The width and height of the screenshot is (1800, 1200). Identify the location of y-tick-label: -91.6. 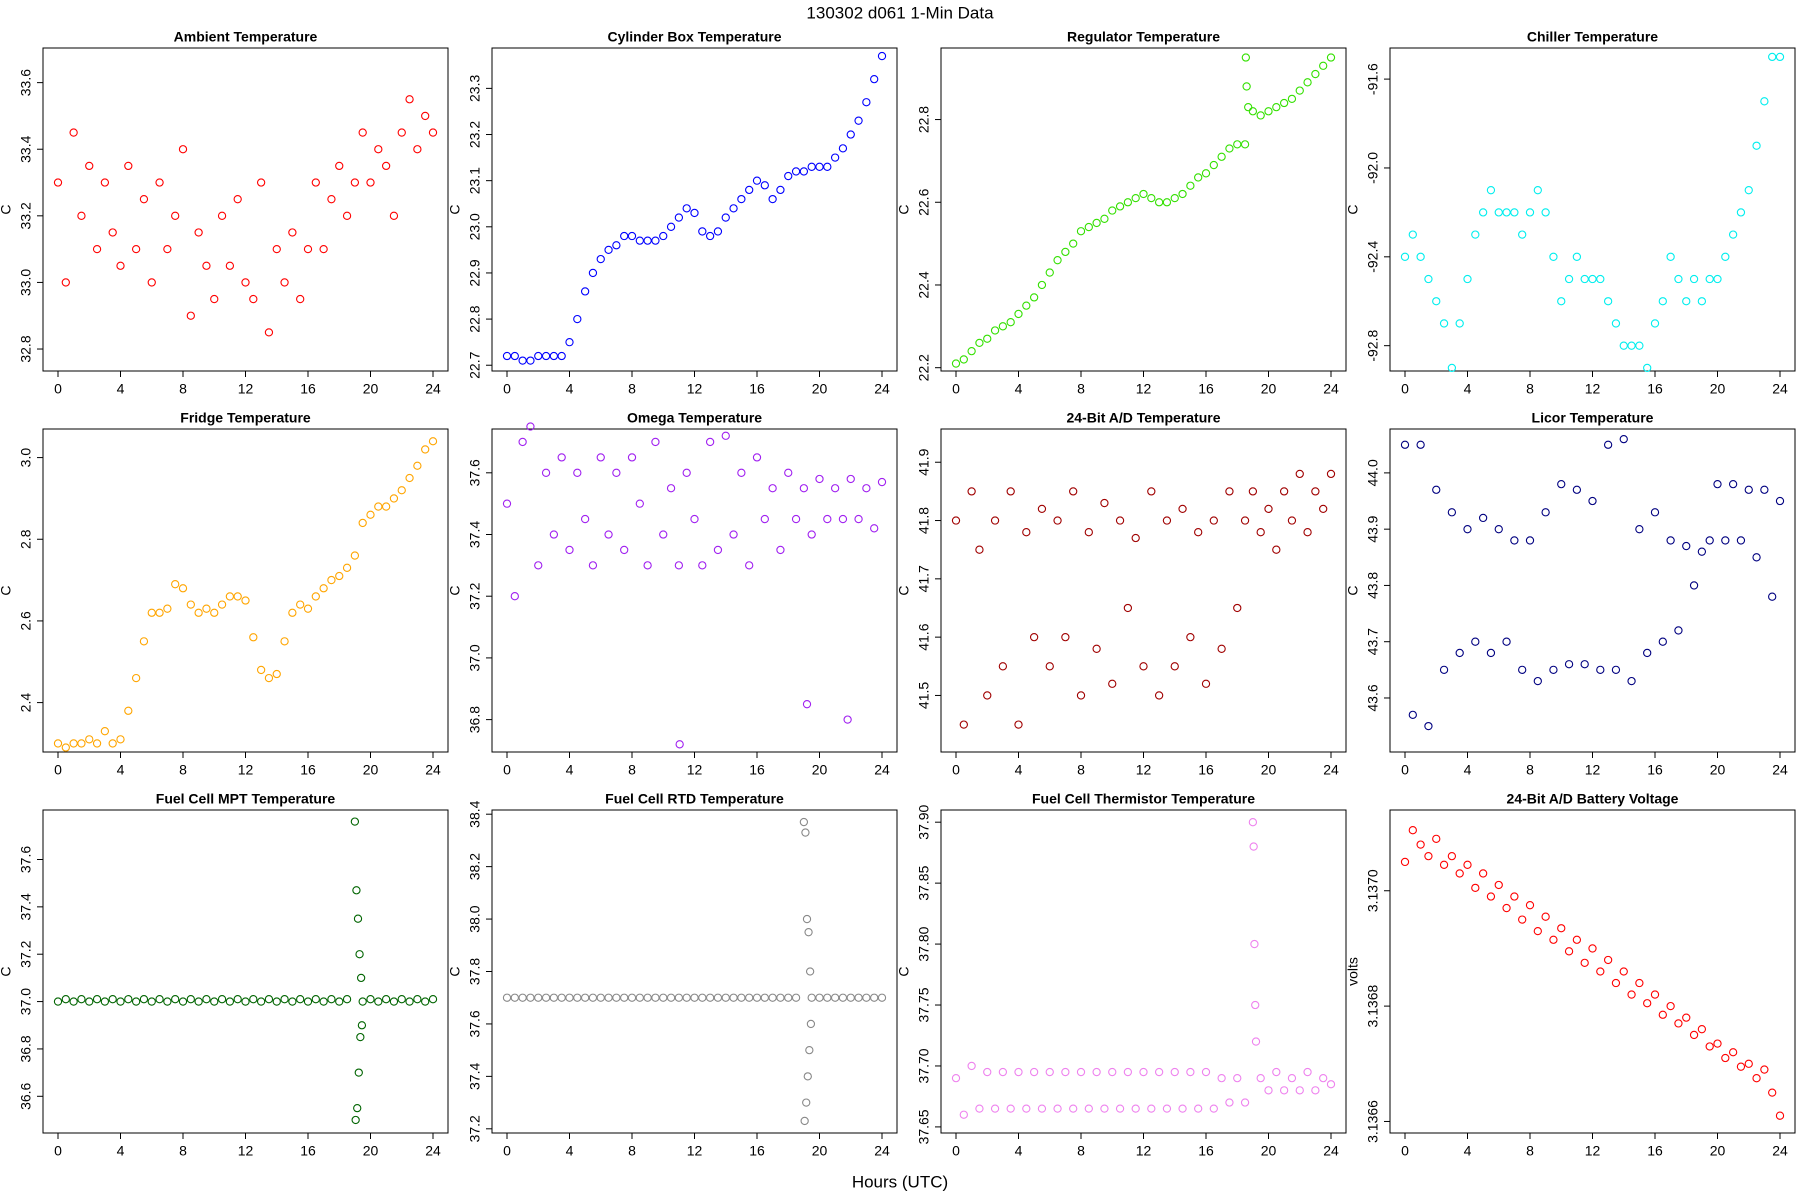
(1373, 79).